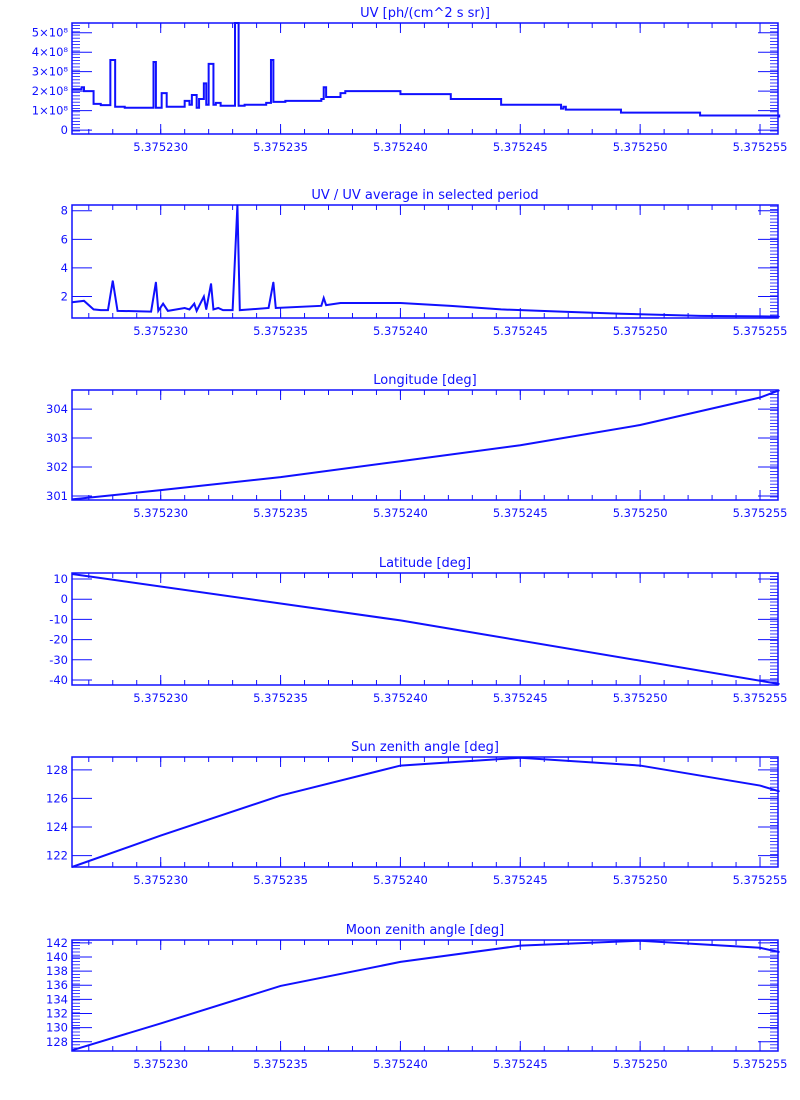 The height and width of the screenshot is (1100, 800). What do you see at coordinates (64, 211) in the screenshot?
I see `y-tick-label: 8` at bounding box center [64, 211].